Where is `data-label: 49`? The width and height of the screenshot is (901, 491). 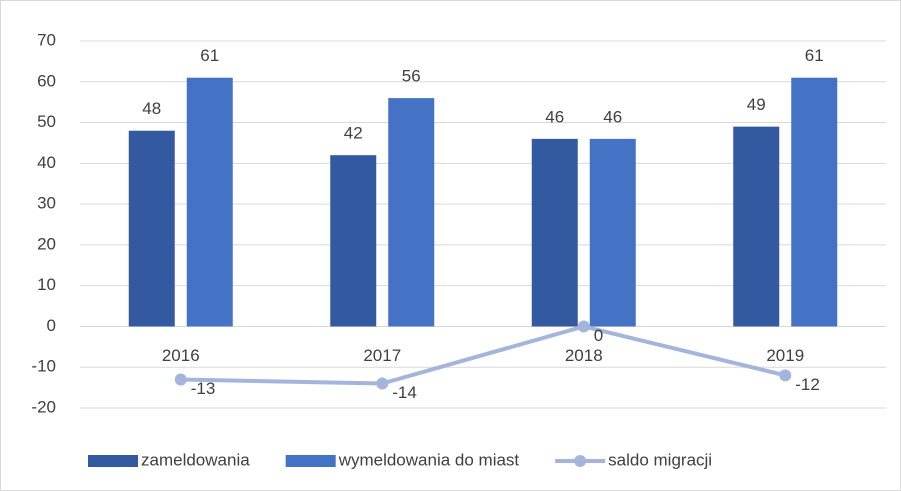 data-label: 49 is located at coordinates (756, 104).